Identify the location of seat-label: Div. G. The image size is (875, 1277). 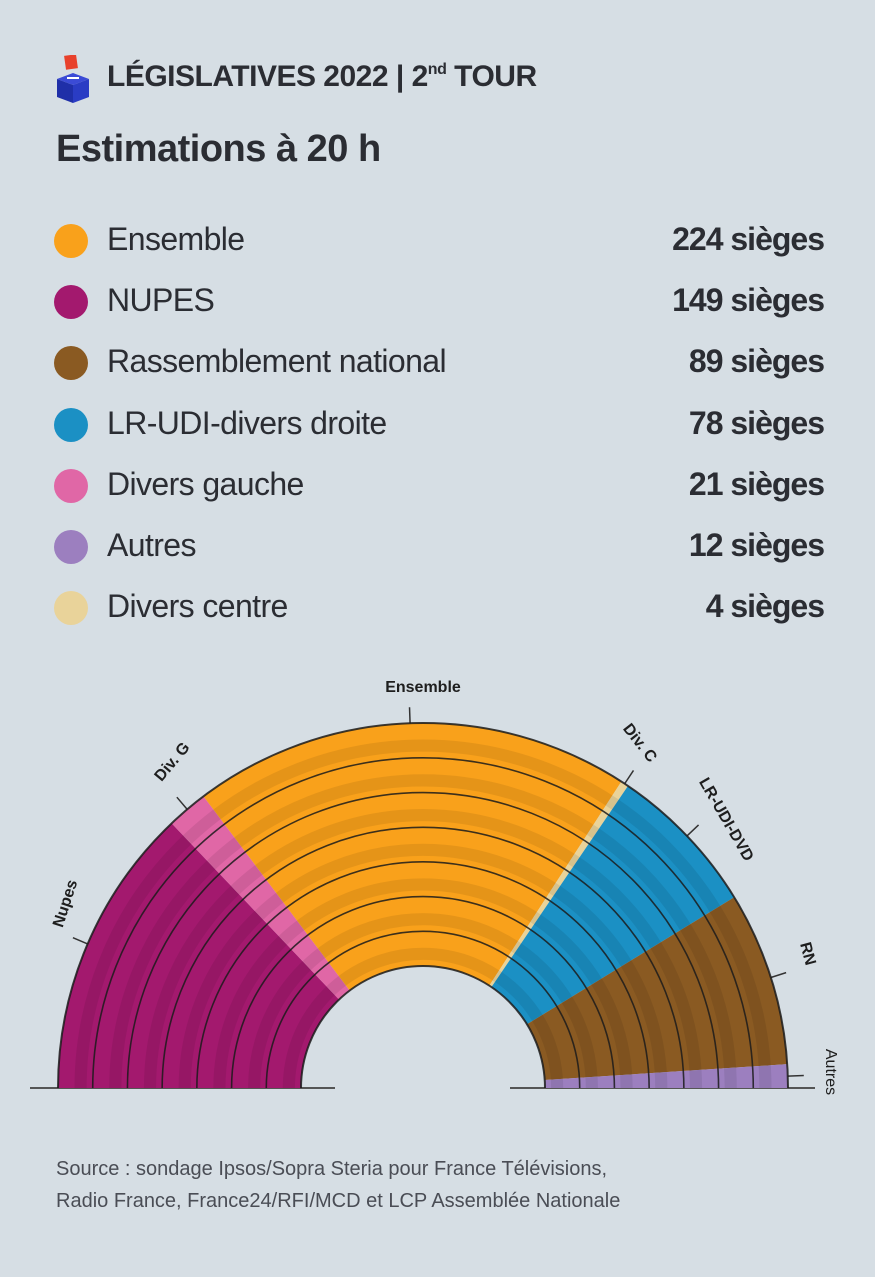
(173, 761).